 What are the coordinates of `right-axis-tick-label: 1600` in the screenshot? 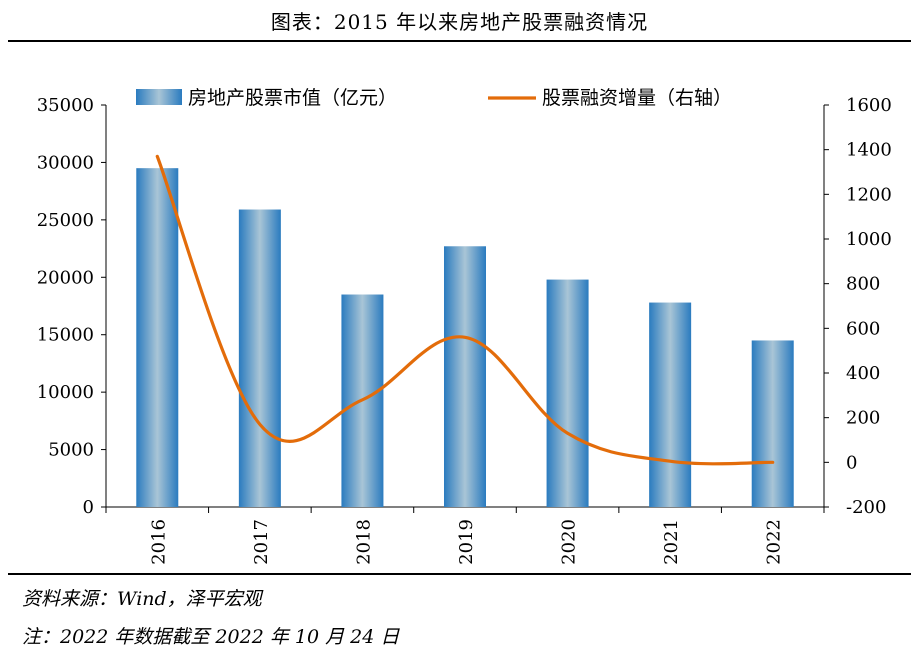 It's located at (869, 105).